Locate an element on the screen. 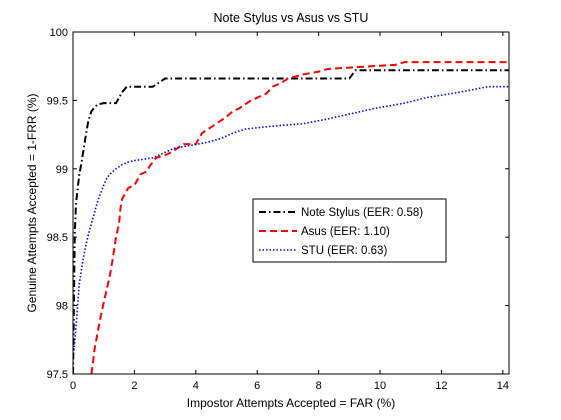  x-tick-label: 14 is located at coordinates (503, 386).